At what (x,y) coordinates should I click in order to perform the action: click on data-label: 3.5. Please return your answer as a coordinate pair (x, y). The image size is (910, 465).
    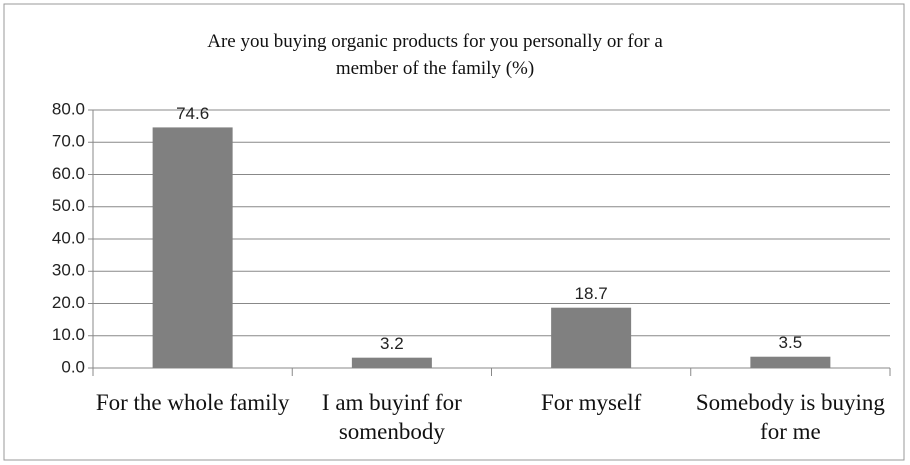
    Looking at the image, I should click on (791, 342).